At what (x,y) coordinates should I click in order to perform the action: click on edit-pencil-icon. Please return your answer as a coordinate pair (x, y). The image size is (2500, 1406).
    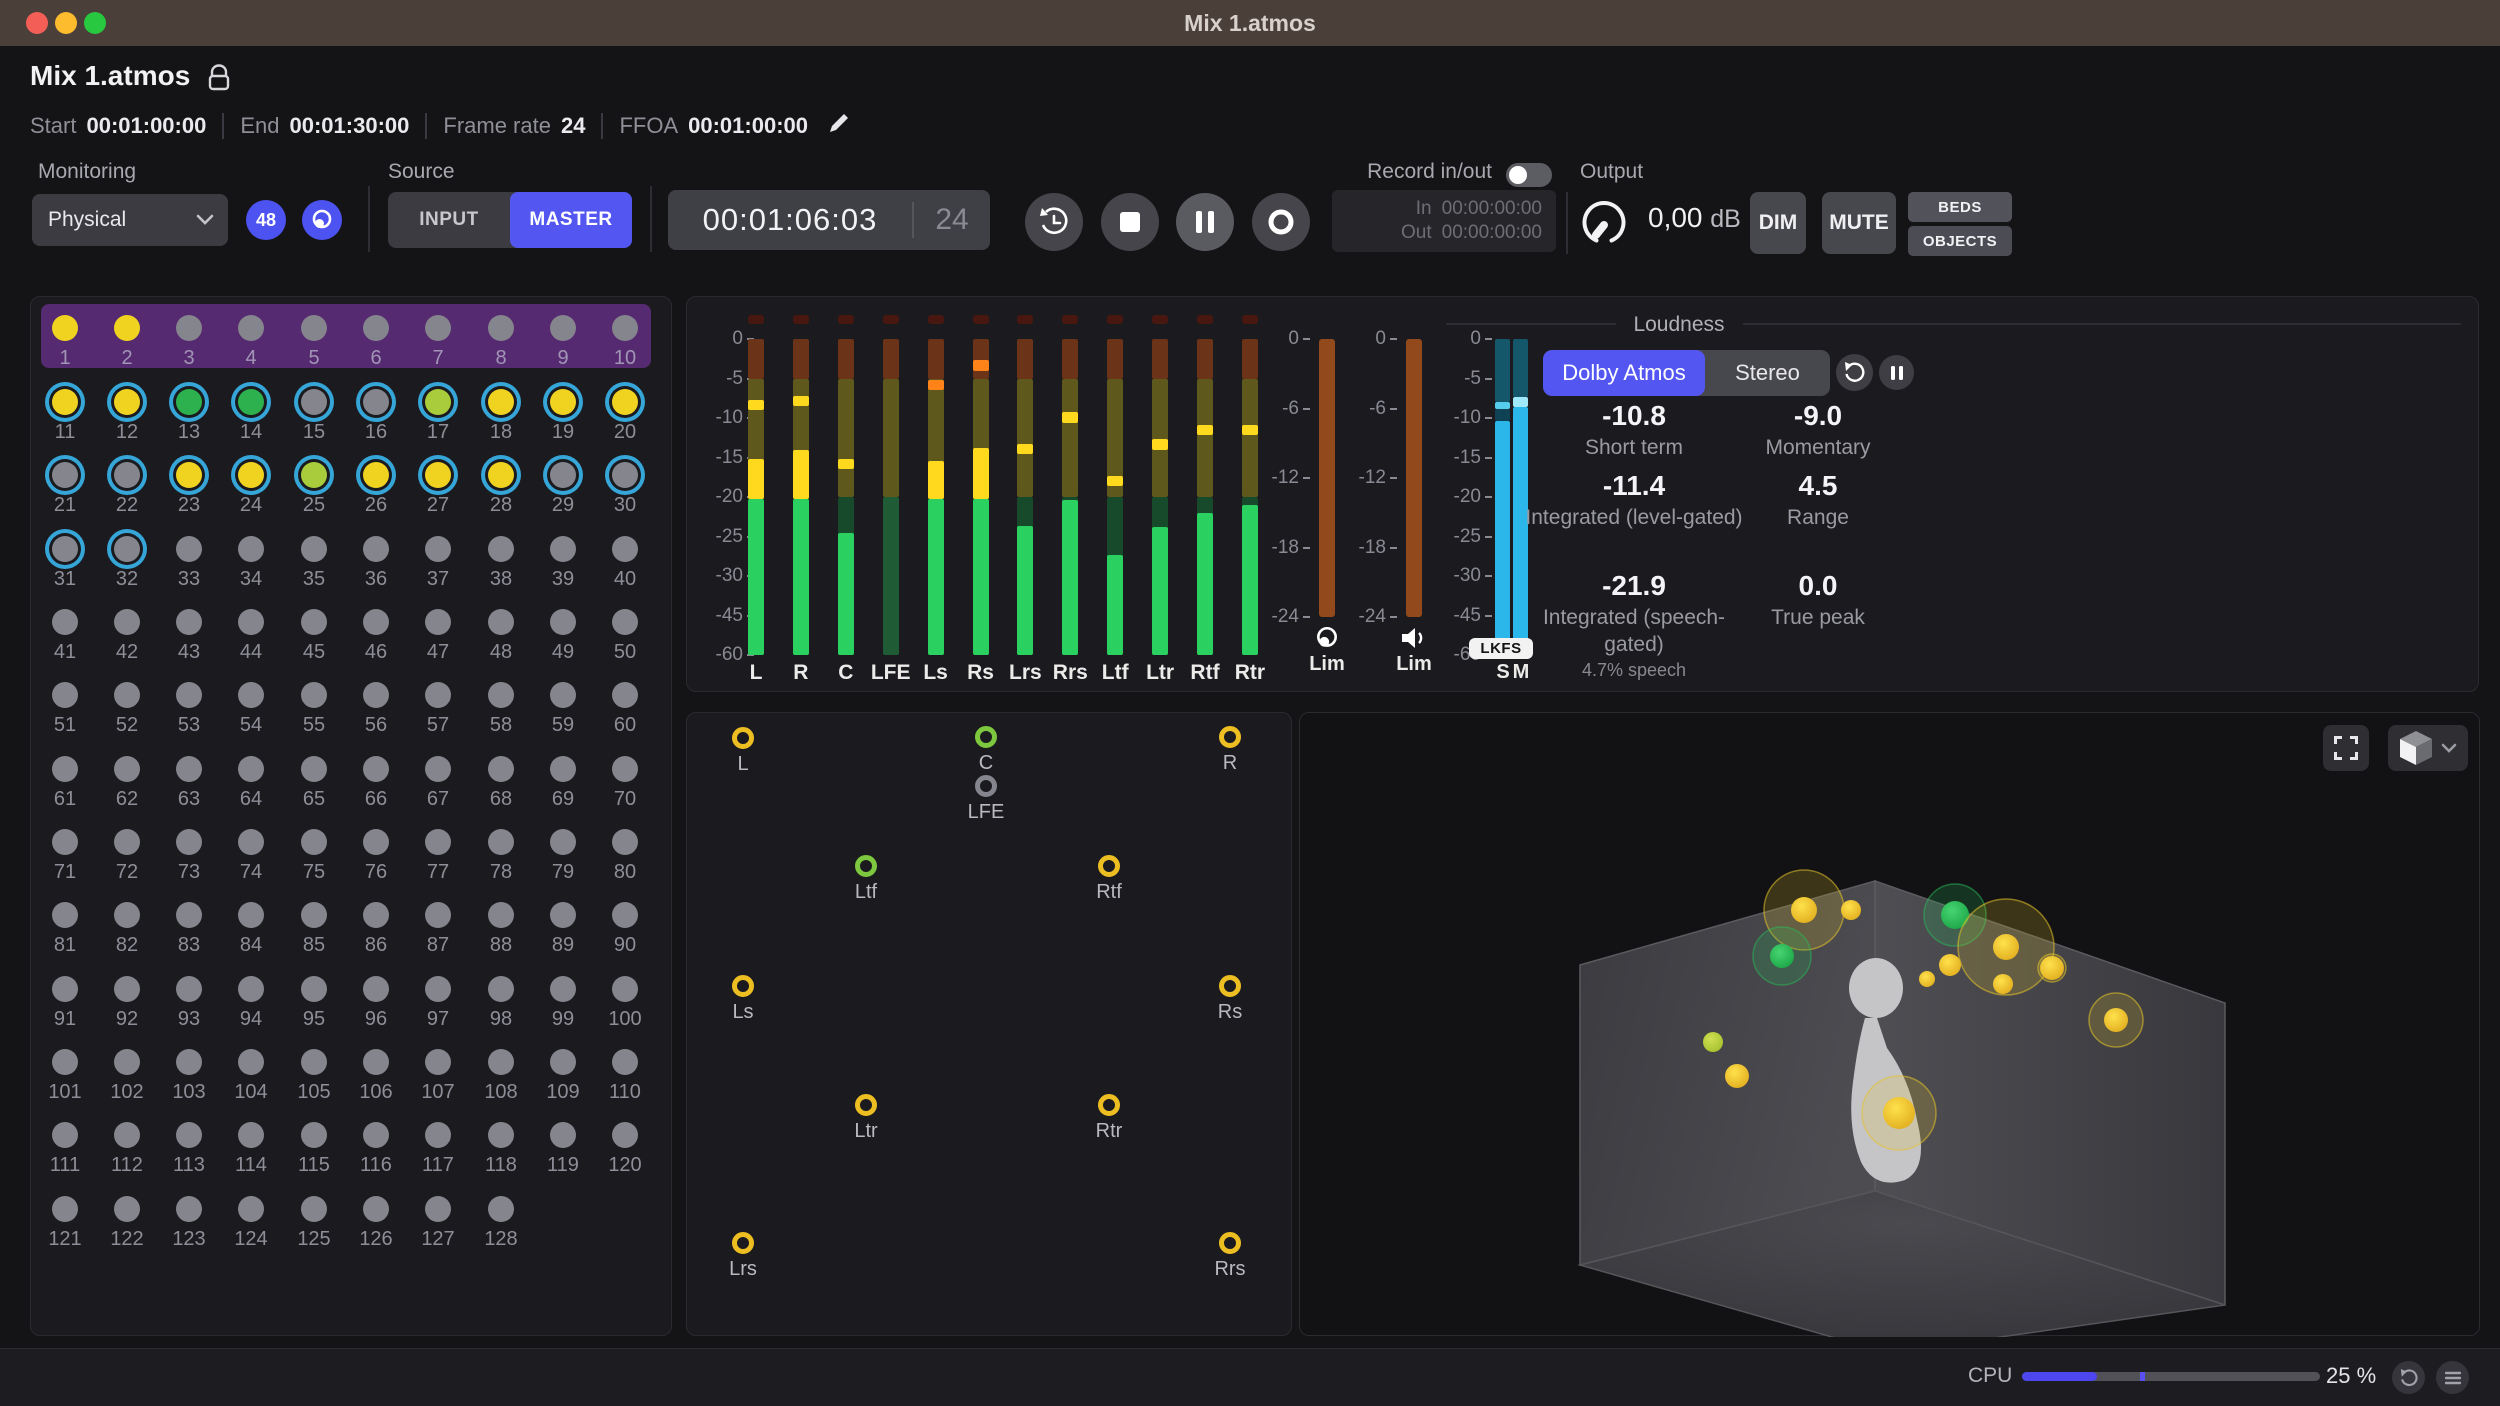
    Looking at the image, I should click on (839, 126).